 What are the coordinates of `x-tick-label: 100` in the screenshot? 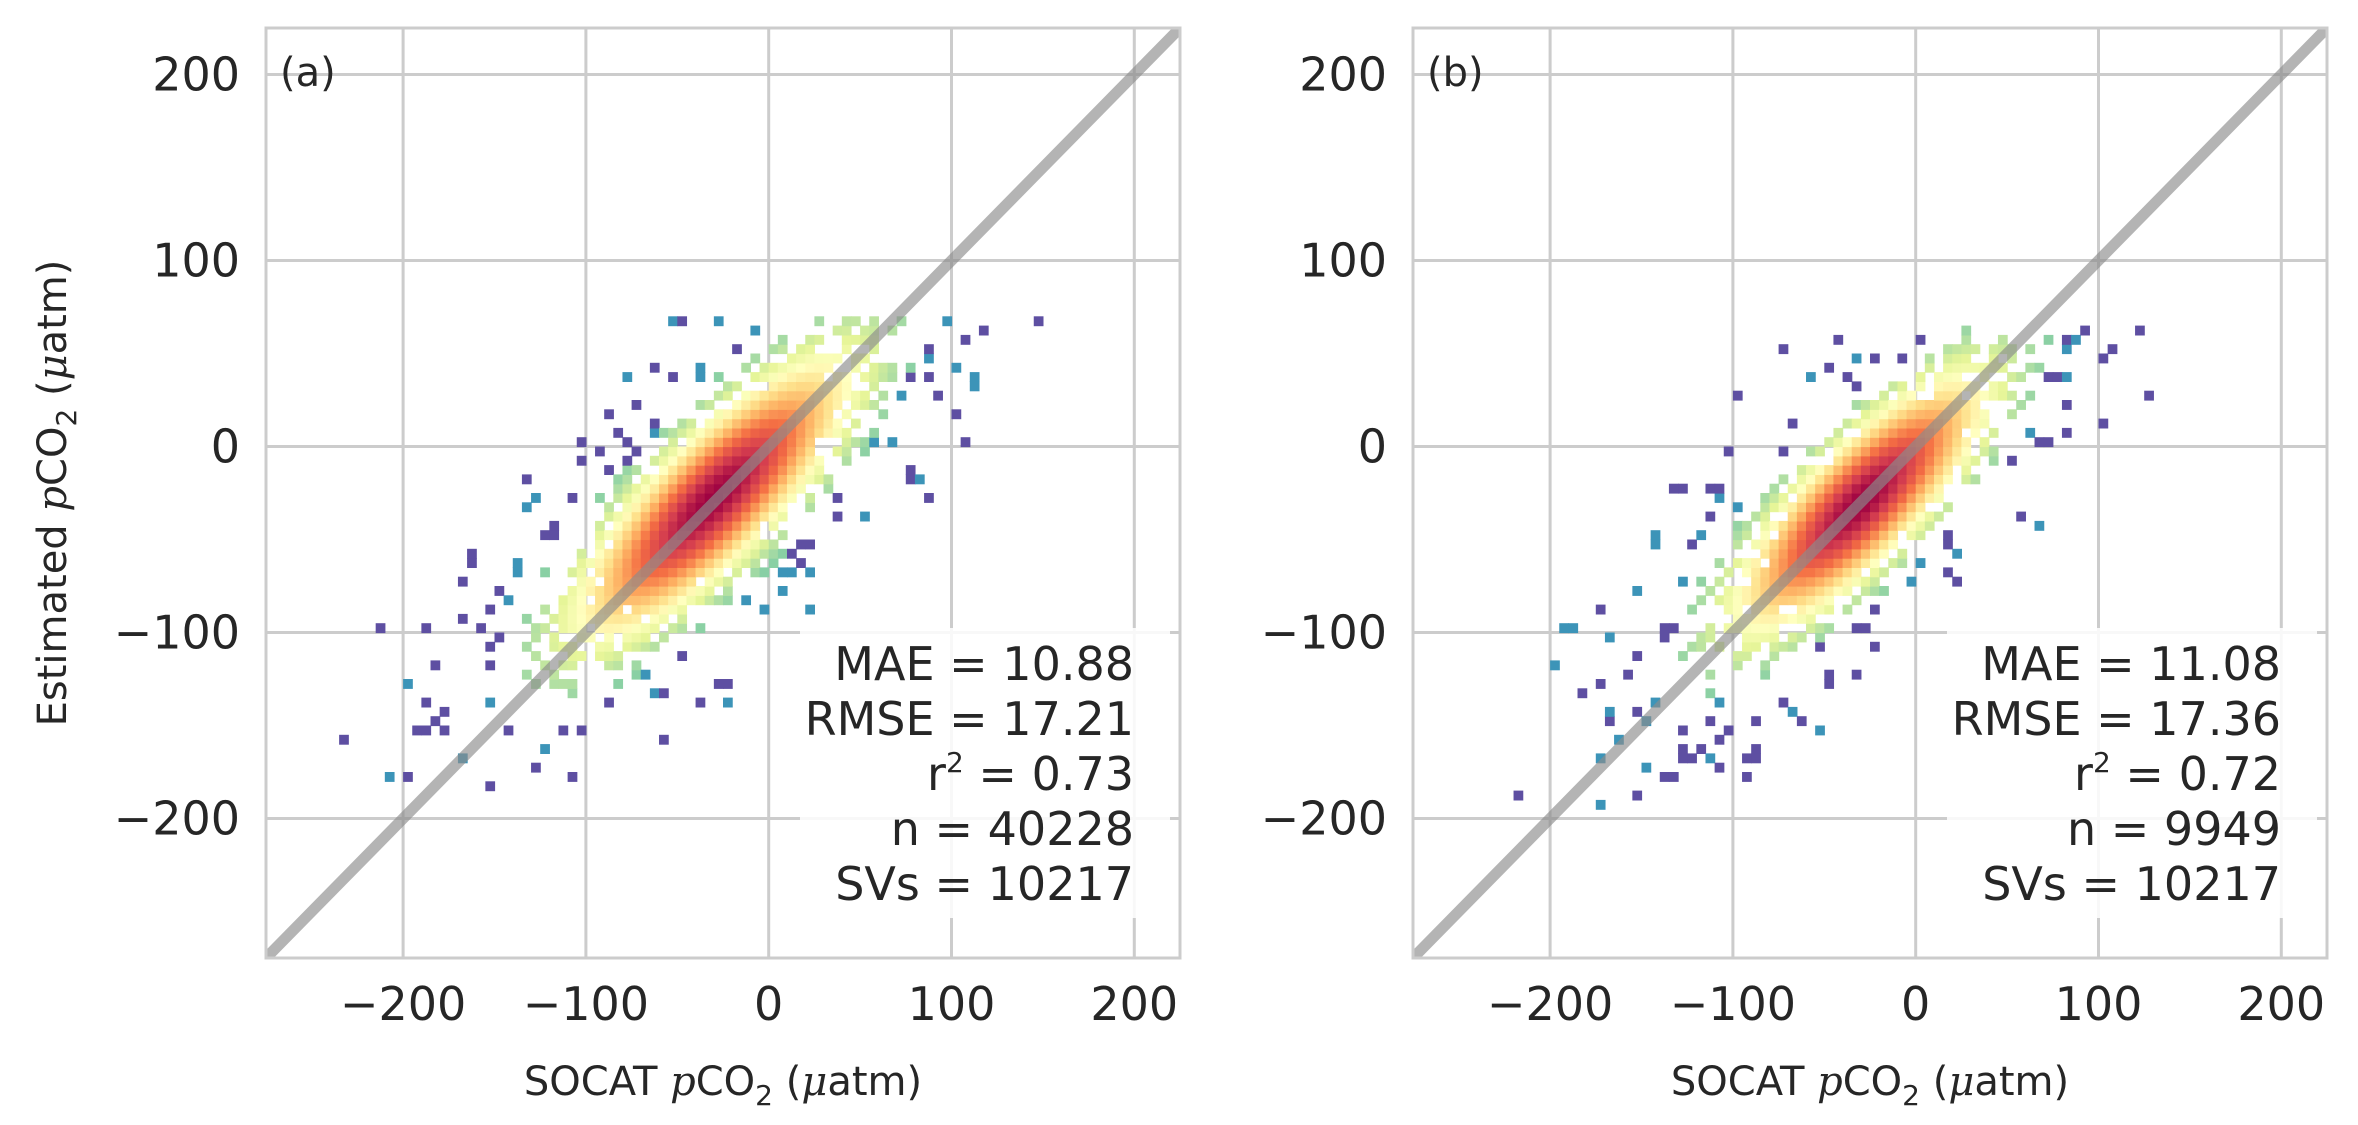 It's located at (2099, 1004).